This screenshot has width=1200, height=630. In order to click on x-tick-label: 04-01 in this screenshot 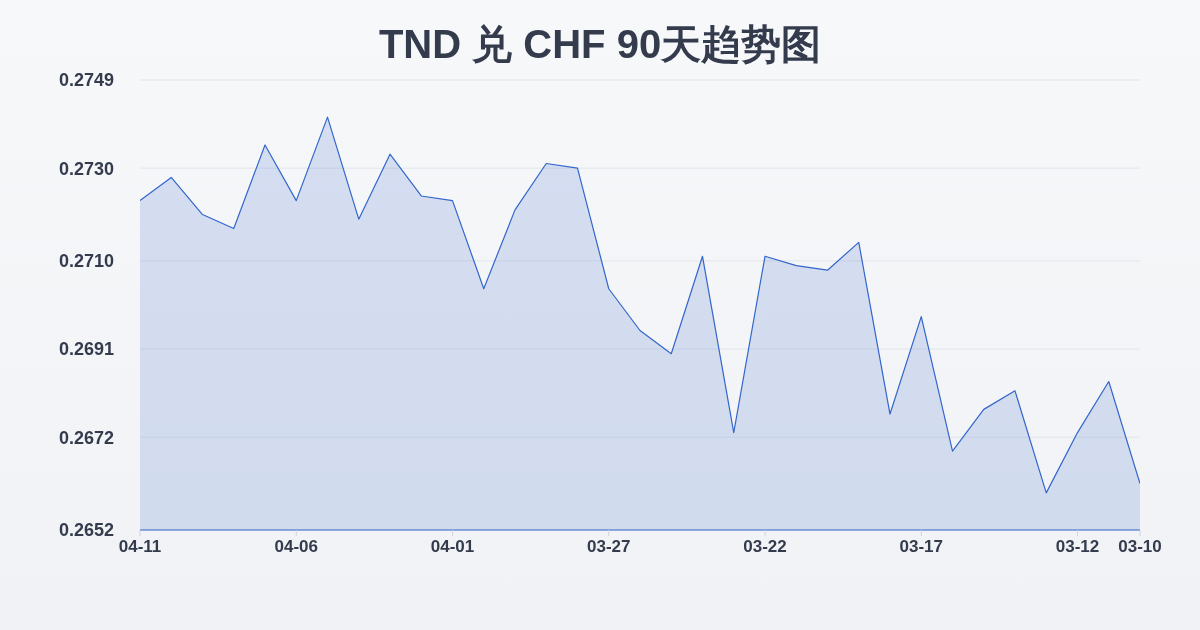, I will do `click(452, 547)`.